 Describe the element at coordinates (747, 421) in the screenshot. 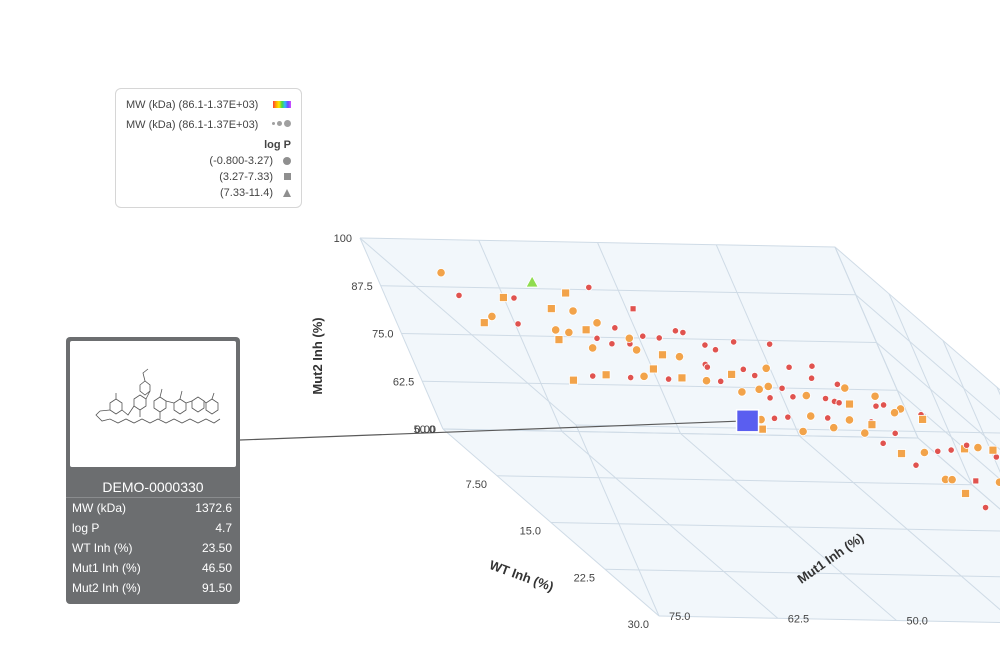

I see `highlighted-point` at that location.